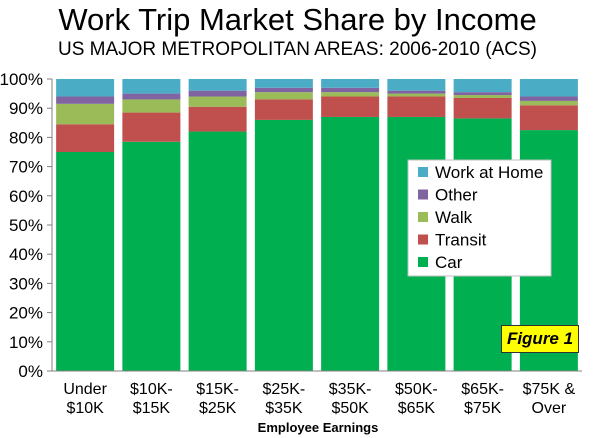 The image size is (595, 438). Describe the element at coordinates (417, 408) in the screenshot. I see `x-tick-label: $65K` at that location.